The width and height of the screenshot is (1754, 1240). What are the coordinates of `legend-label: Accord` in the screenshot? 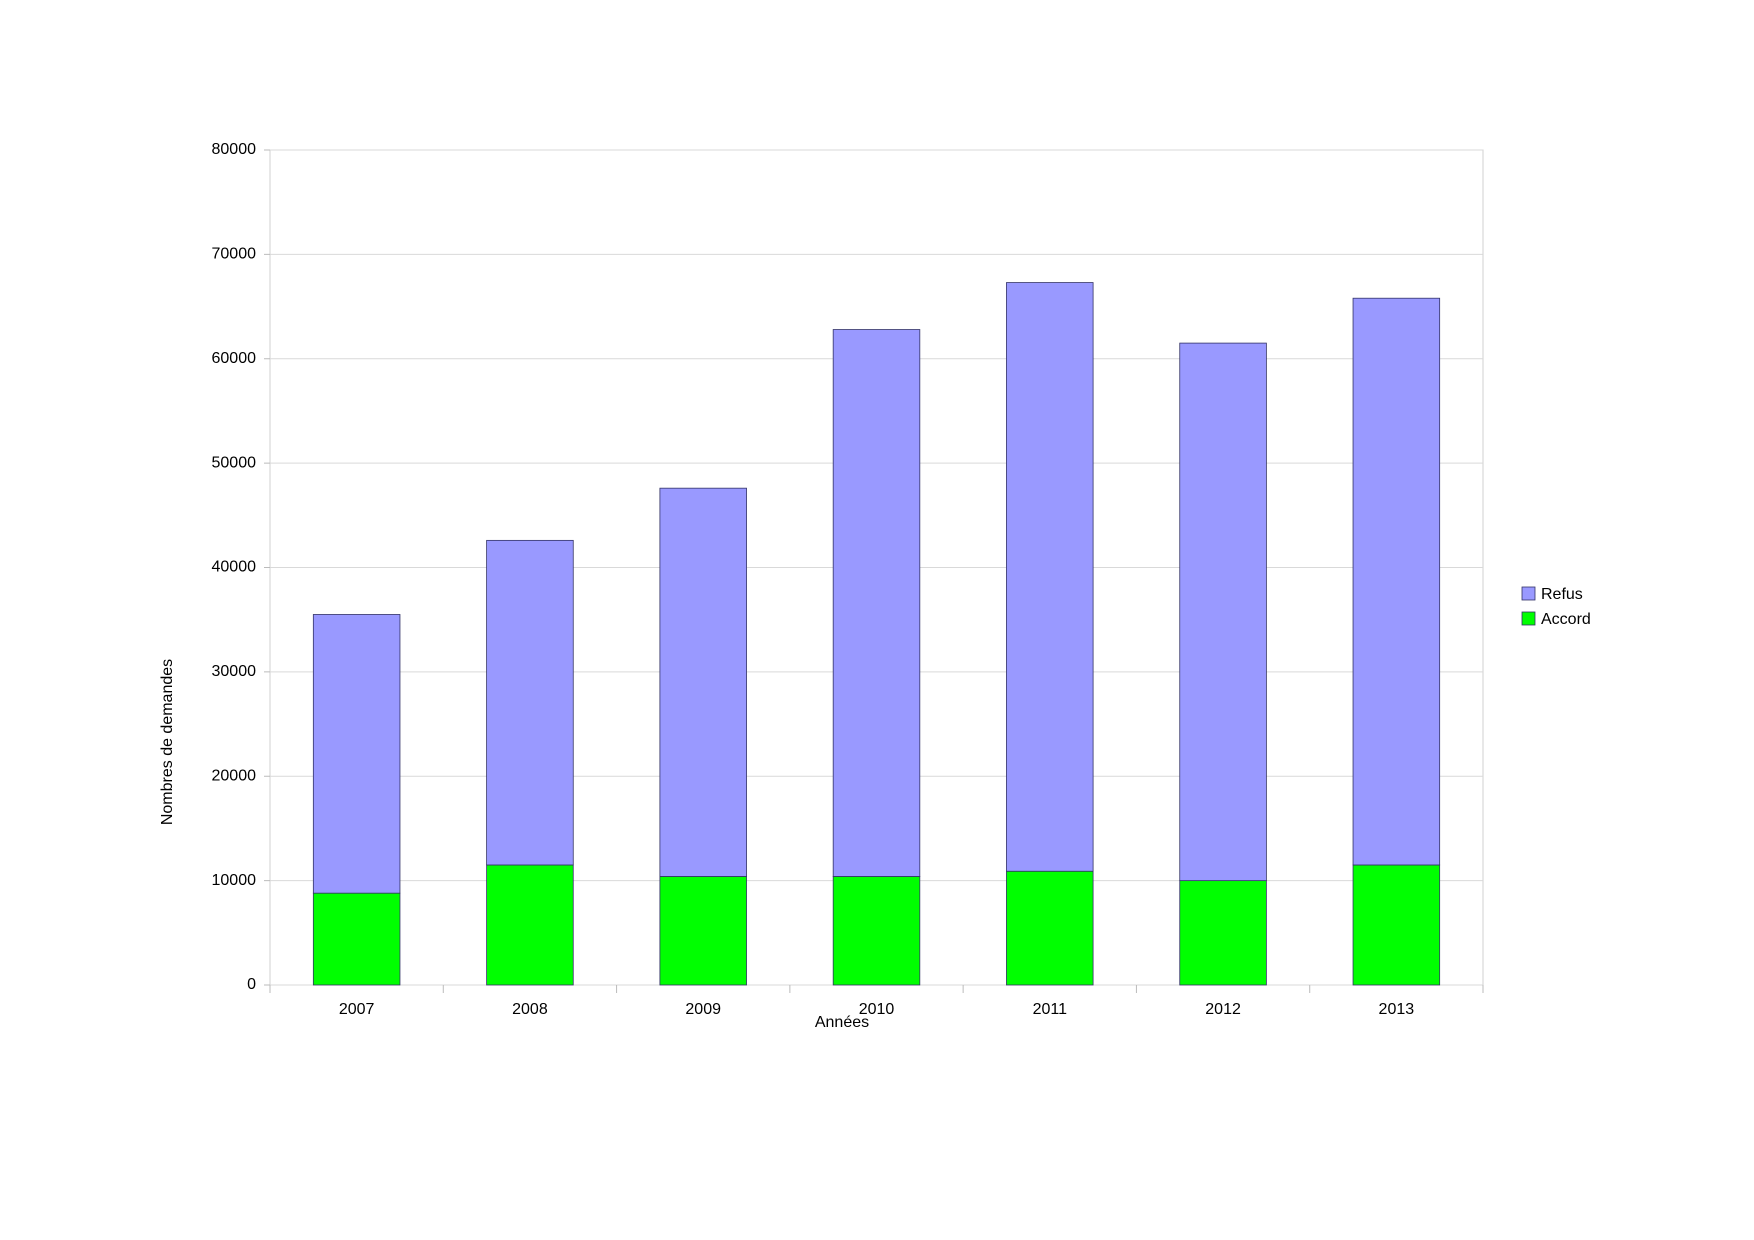 It's located at (1566, 619).